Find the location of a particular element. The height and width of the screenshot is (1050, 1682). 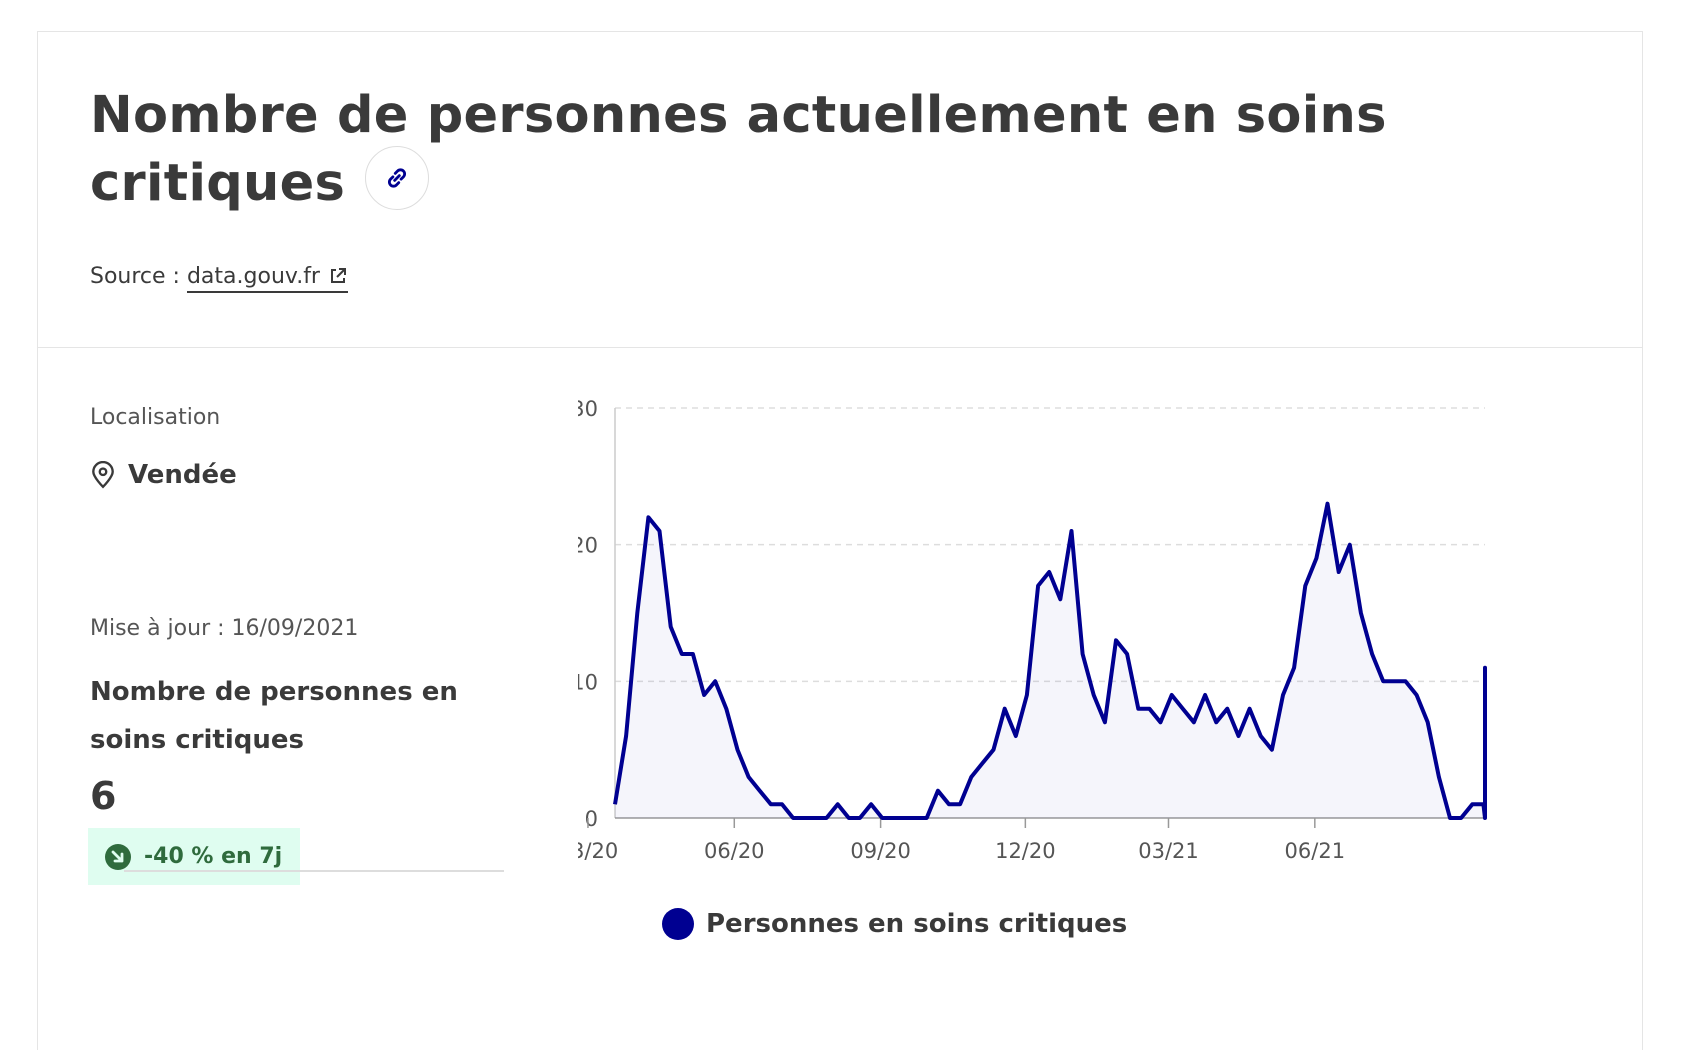

x-tick-label: 06/20 is located at coordinates (734, 851).